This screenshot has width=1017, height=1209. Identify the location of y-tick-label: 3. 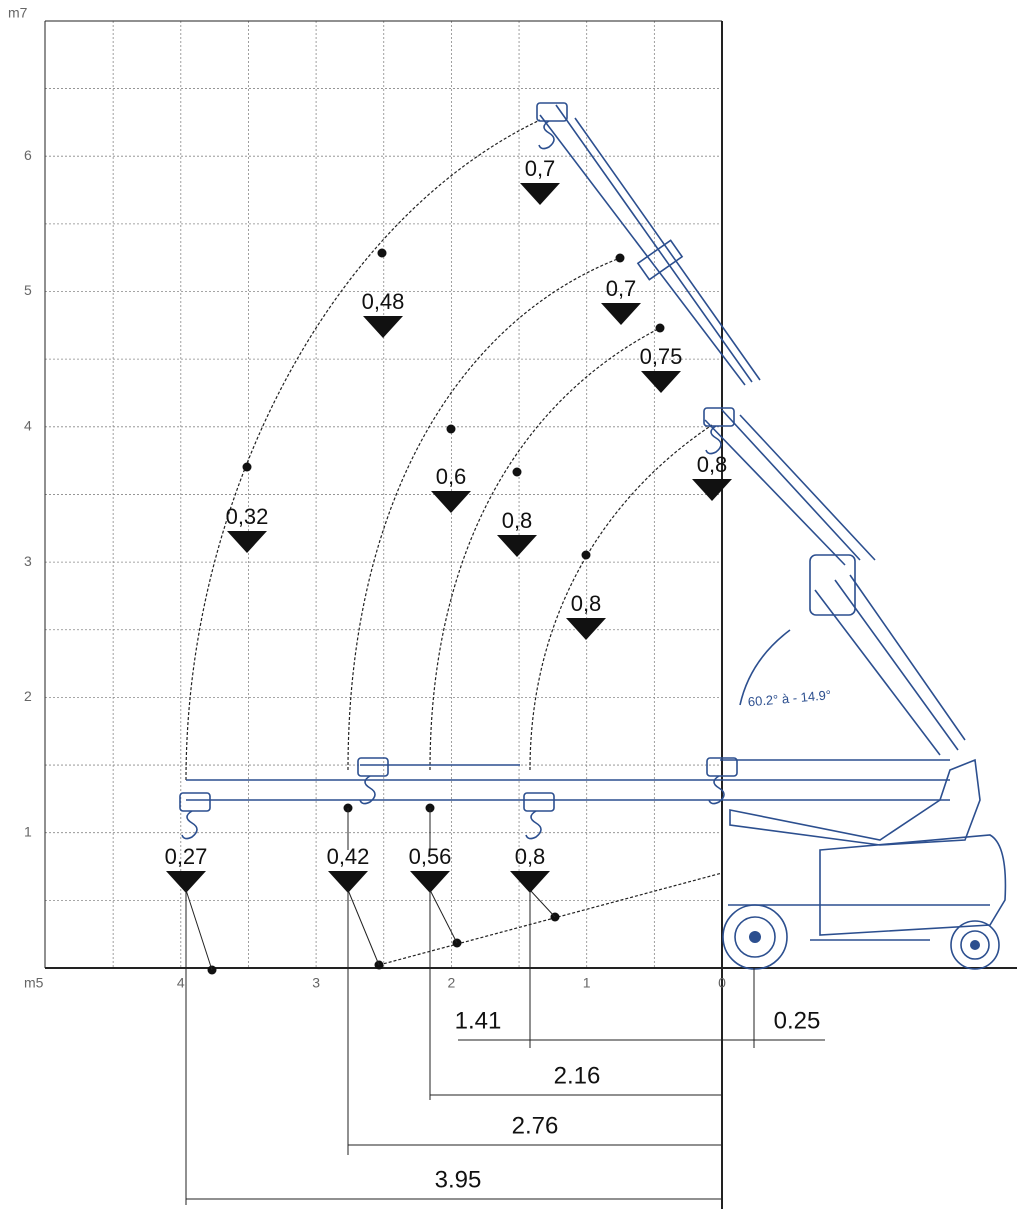
(28, 561).